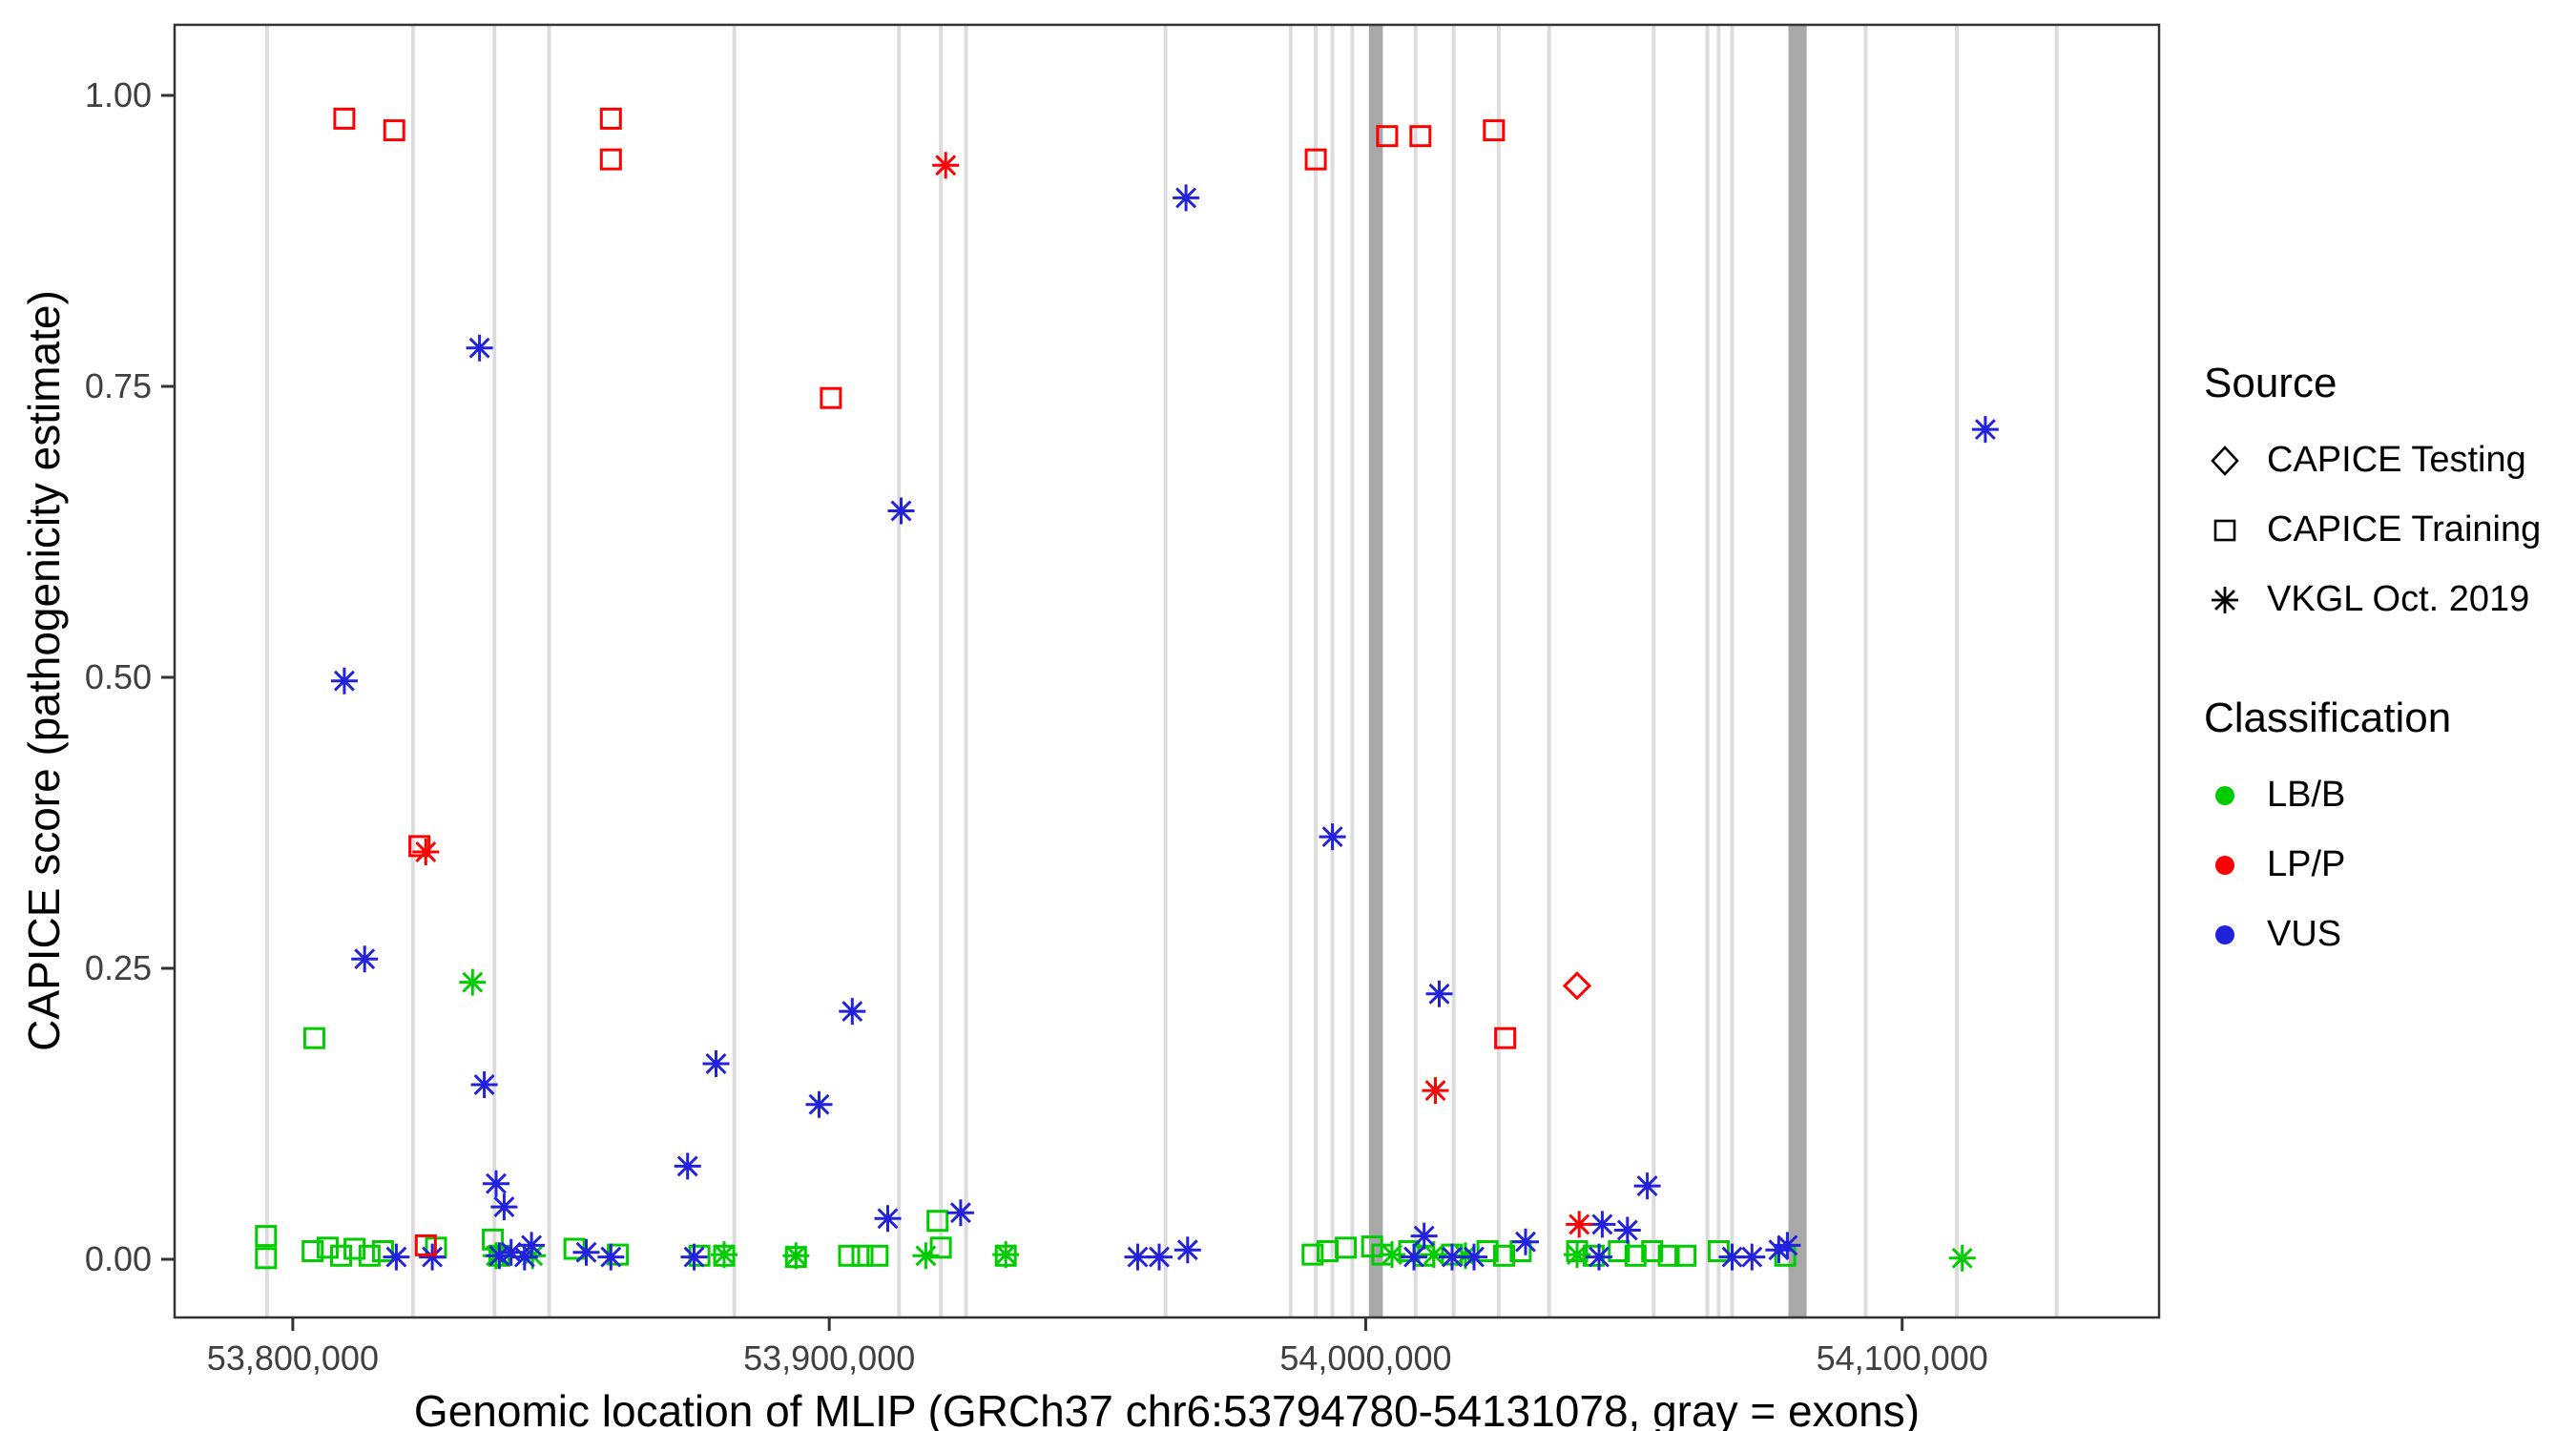 The image size is (2576, 1431). What do you see at coordinates (2385, 599) in the screenshot?
I see `legend-item-vkgl: VKGL Oct. 2019` at bounding box center [2385, 599].